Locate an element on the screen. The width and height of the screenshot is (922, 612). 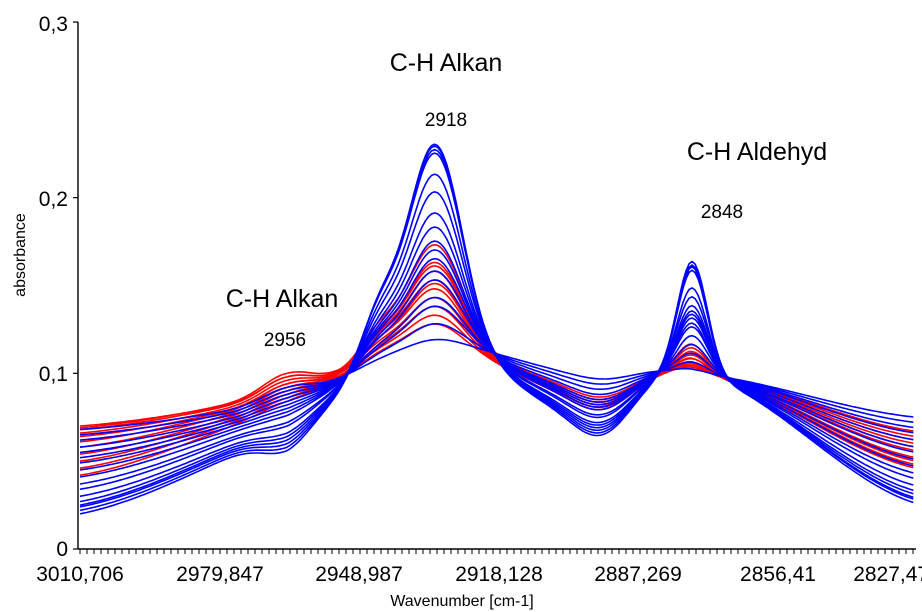
annotation-value: 2918 is located at coordinates (446, 120).